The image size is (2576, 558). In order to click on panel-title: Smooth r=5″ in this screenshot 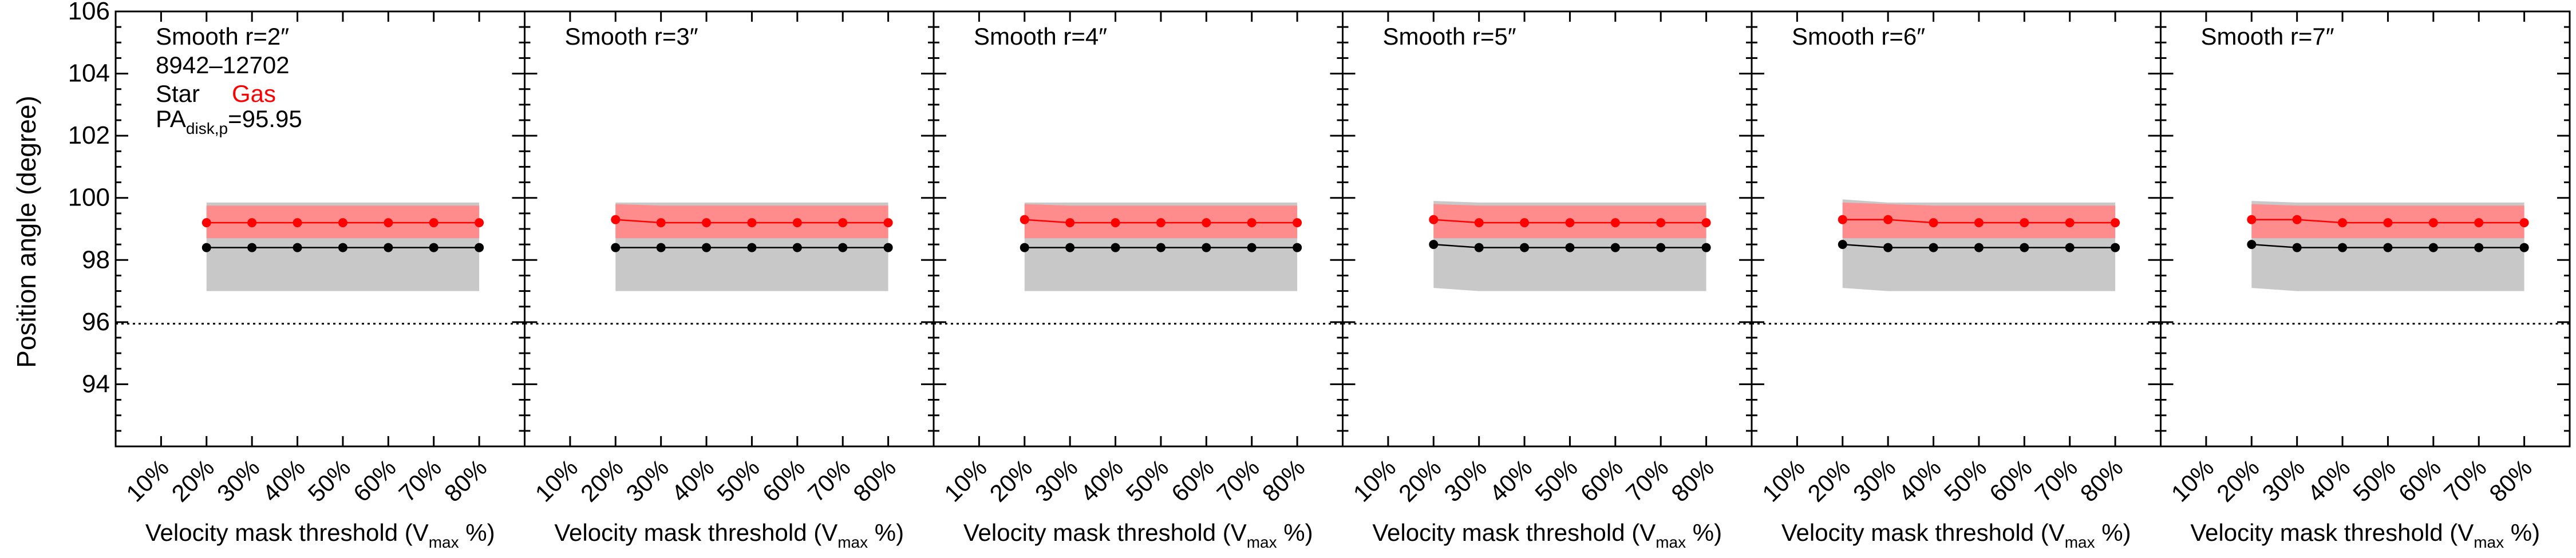, I will do `click(1449, 36)`.